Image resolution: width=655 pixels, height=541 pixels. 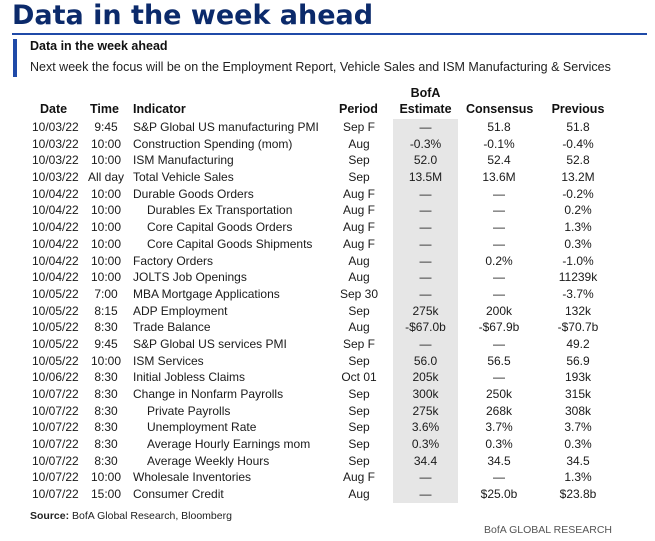 I want to click on cell-indicator: Construction Spending (mom), so click(x=213, y=143).